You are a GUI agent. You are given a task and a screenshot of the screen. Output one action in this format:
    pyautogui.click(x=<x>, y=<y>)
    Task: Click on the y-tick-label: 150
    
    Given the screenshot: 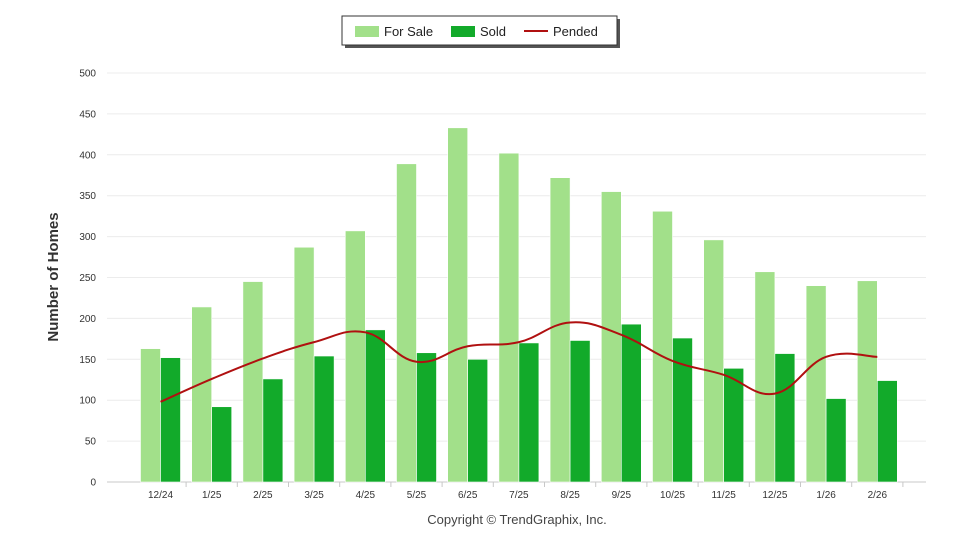 What is the action you would take?
    pyautogui.click(x=87, y=360)
    